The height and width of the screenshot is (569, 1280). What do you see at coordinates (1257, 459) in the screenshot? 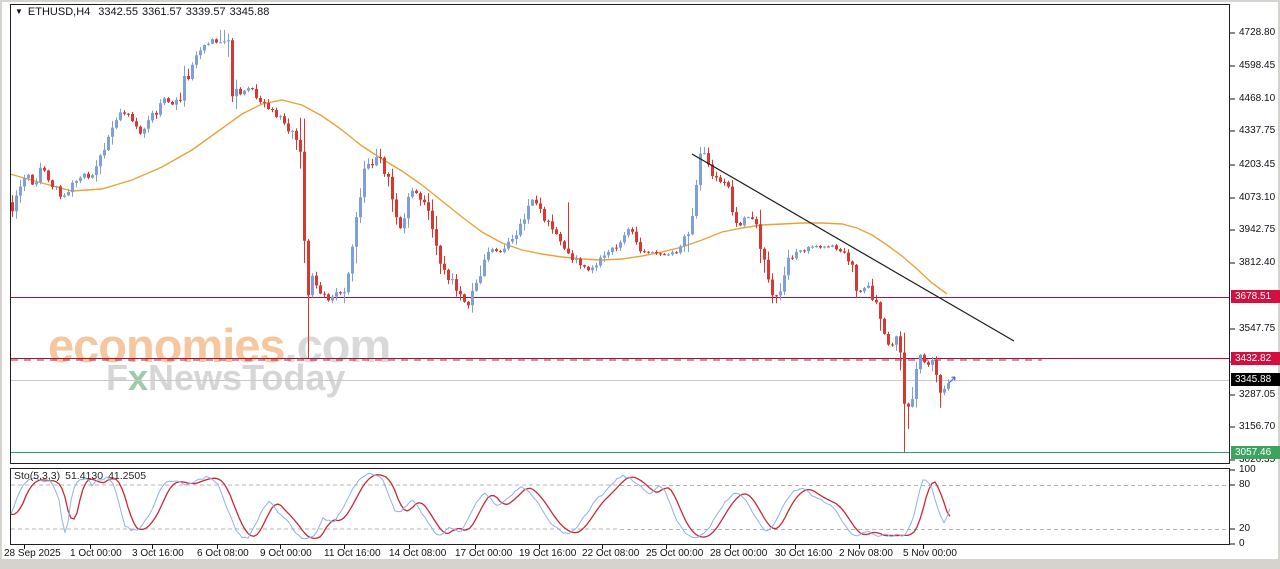
I see `price-axis-label: 3026.35` at bounding box center [1257, 459].